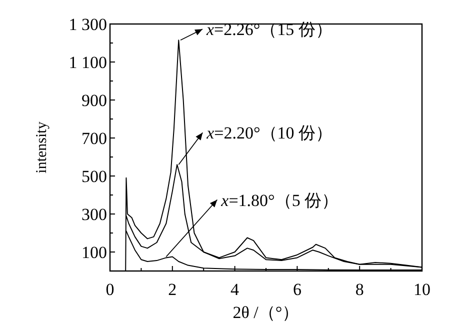 The width and height of the screenshot is (450, 330). I want to click on x-tick-label: 0, so click(110, 289).